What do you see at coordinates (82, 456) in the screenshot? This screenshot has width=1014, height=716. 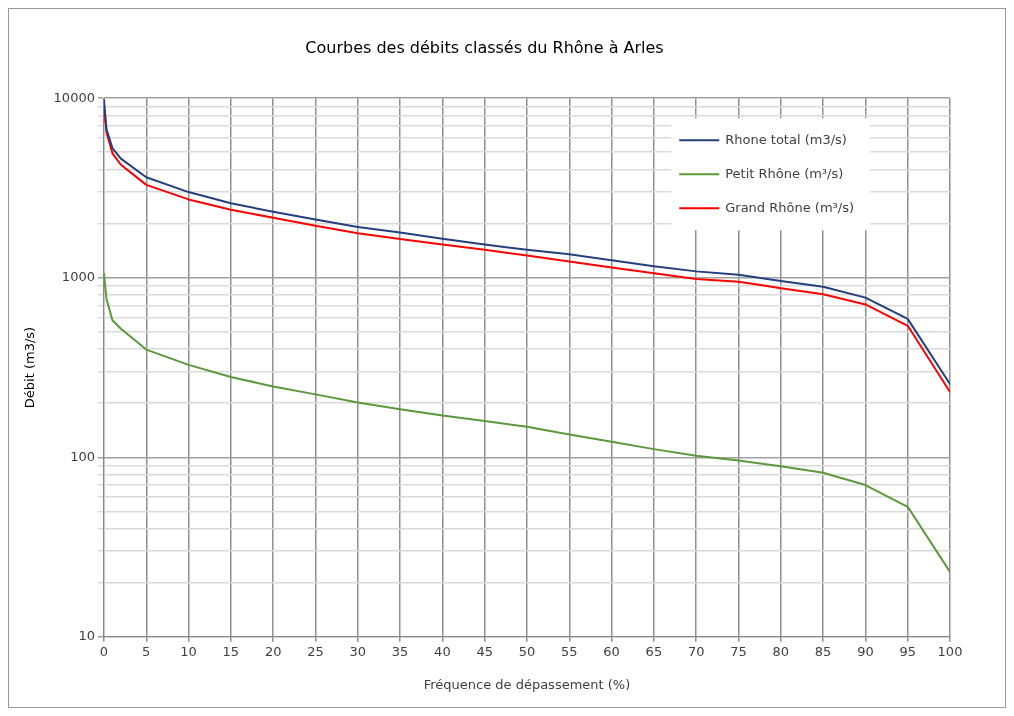 I see `y-tick-label: 100` at bounding box center [82, 456].